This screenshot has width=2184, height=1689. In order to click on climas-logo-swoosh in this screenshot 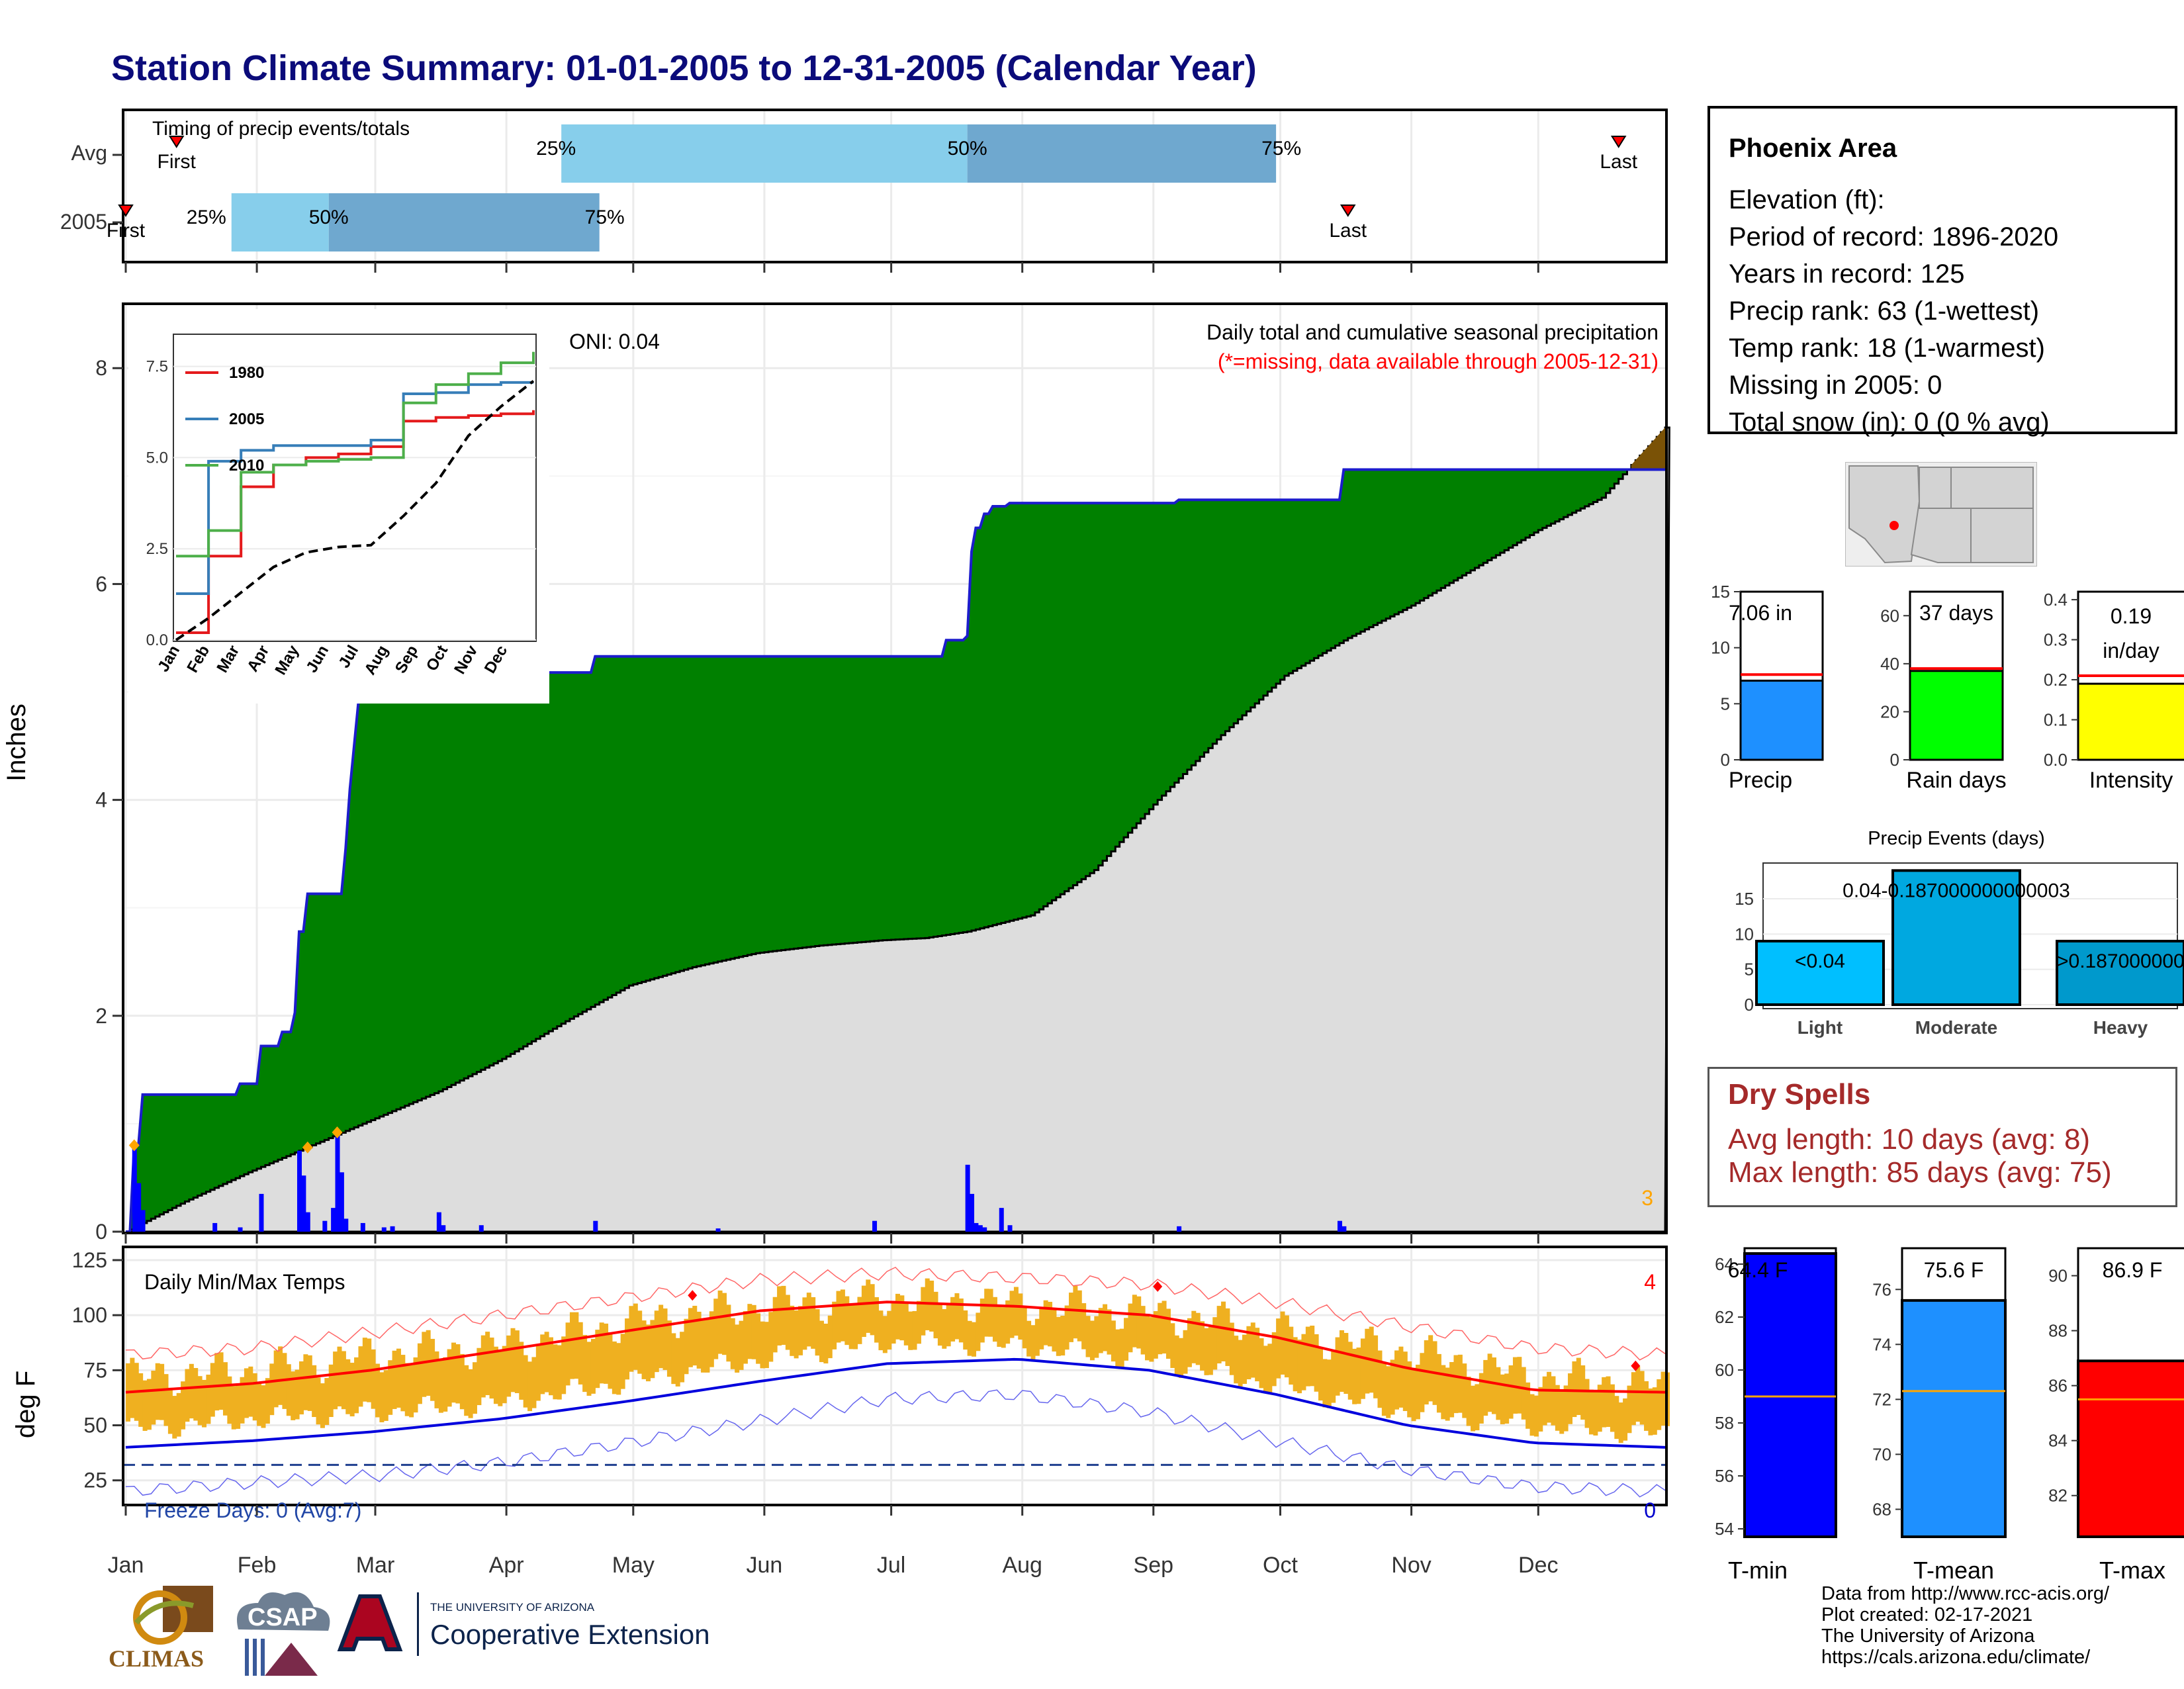, I will do `click(164, 1612)`.